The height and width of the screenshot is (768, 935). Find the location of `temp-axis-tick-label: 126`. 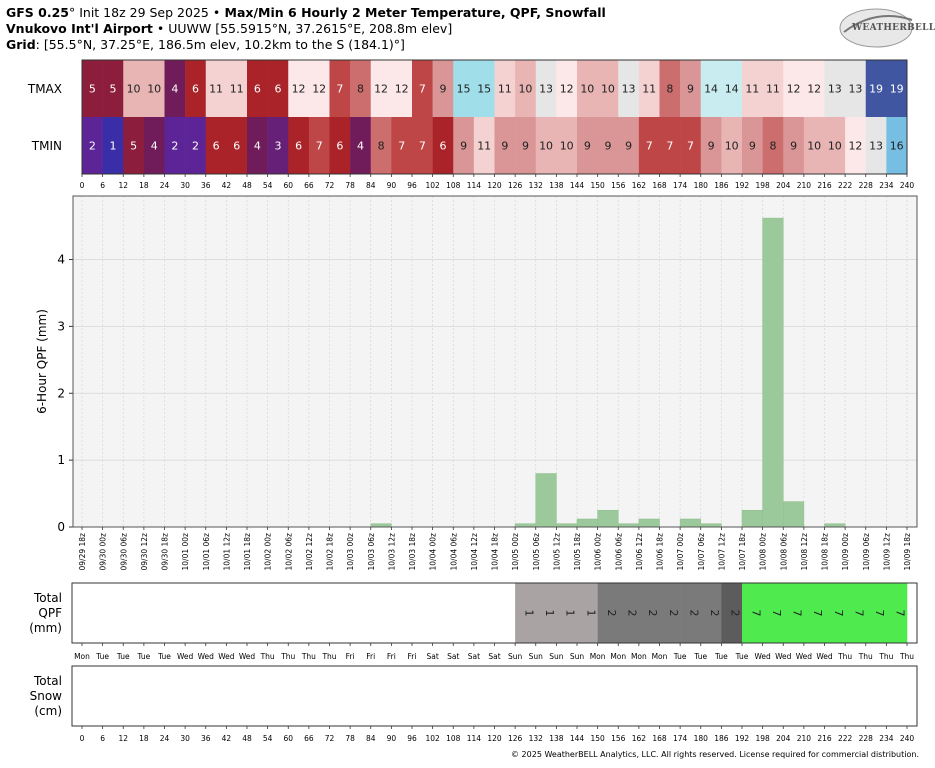

temp-axis-tick-label: 126 is located at coordinates (515, 185).